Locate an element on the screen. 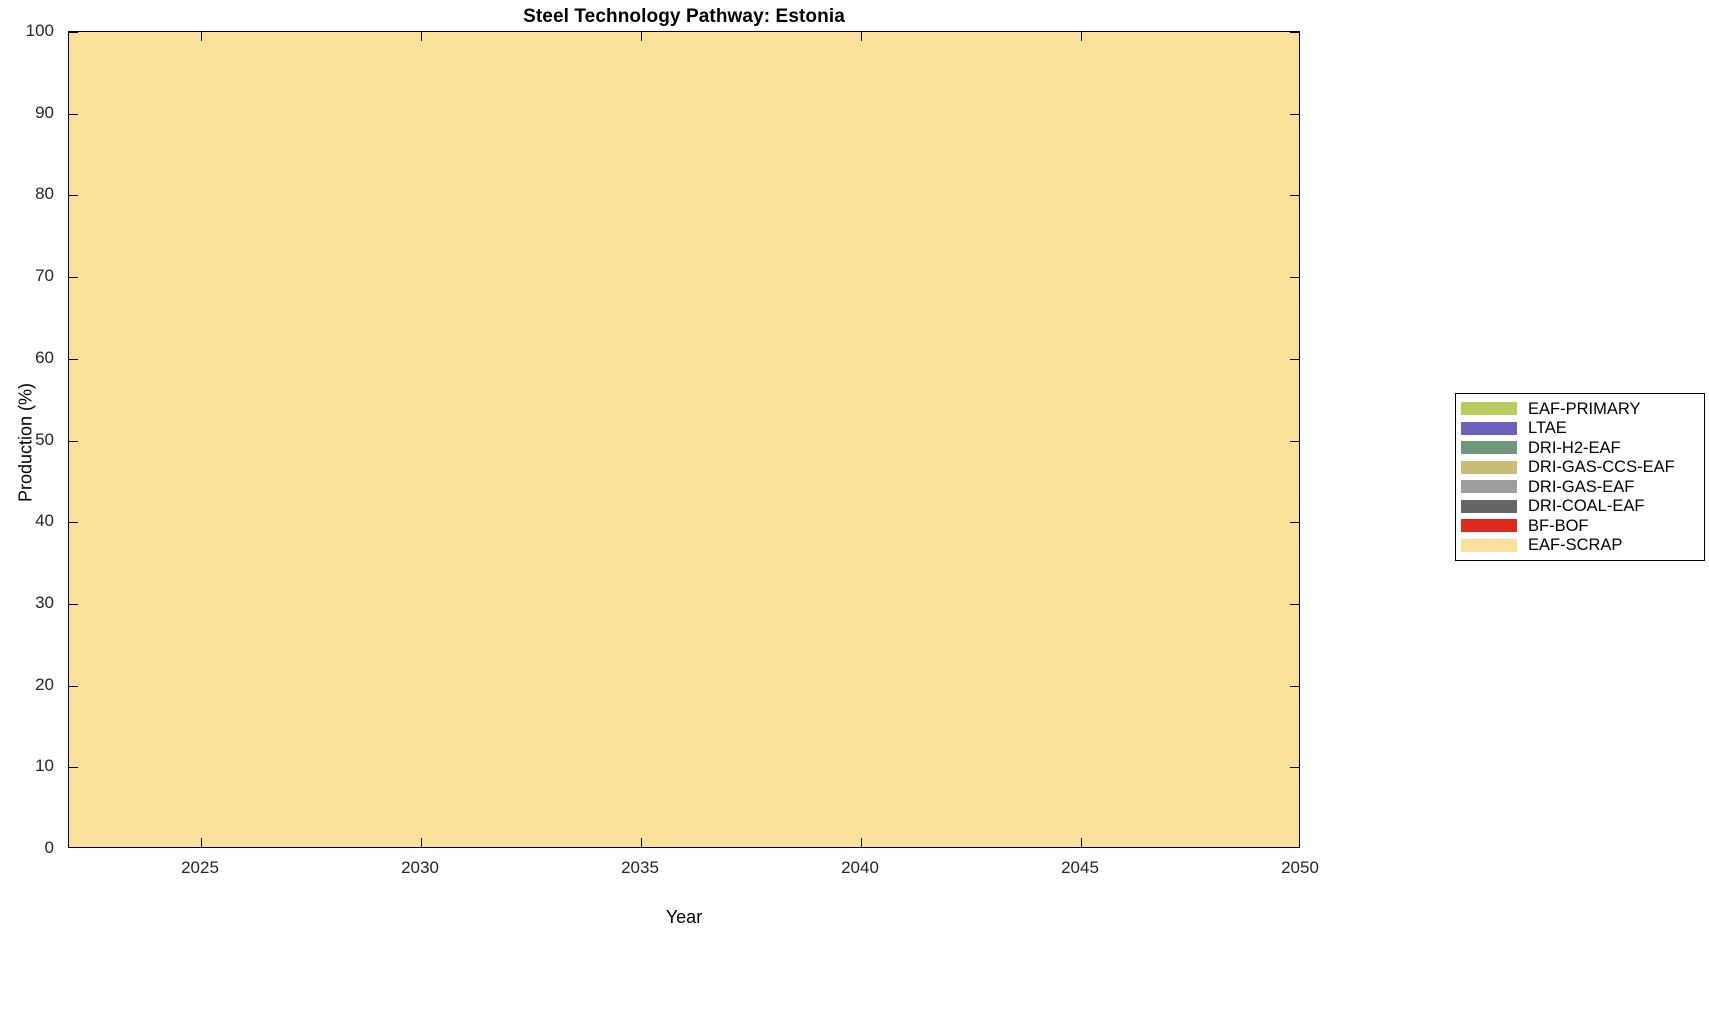 The height and width of the screenshot is (1021, 1709). legend-item-dri-h2-eaf: DRI-H2-EAF is located at coordinates (1579, 448).